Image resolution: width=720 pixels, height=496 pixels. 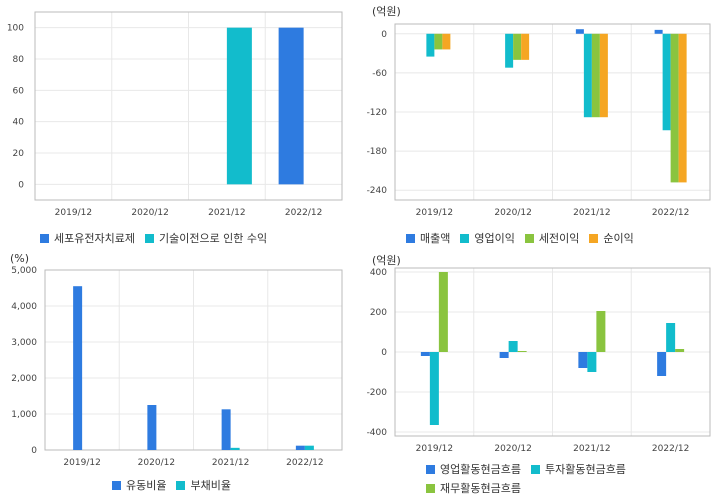 I want to click on legend-item: 부채비율, so click(x=203, y=485).